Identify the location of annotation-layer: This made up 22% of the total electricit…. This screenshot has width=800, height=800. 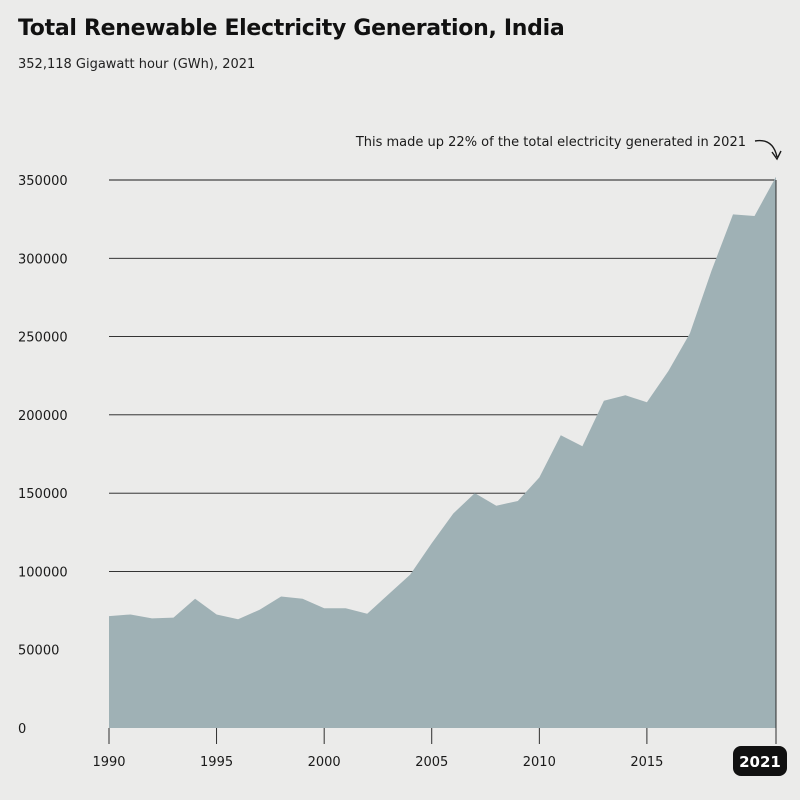
(568, 148).